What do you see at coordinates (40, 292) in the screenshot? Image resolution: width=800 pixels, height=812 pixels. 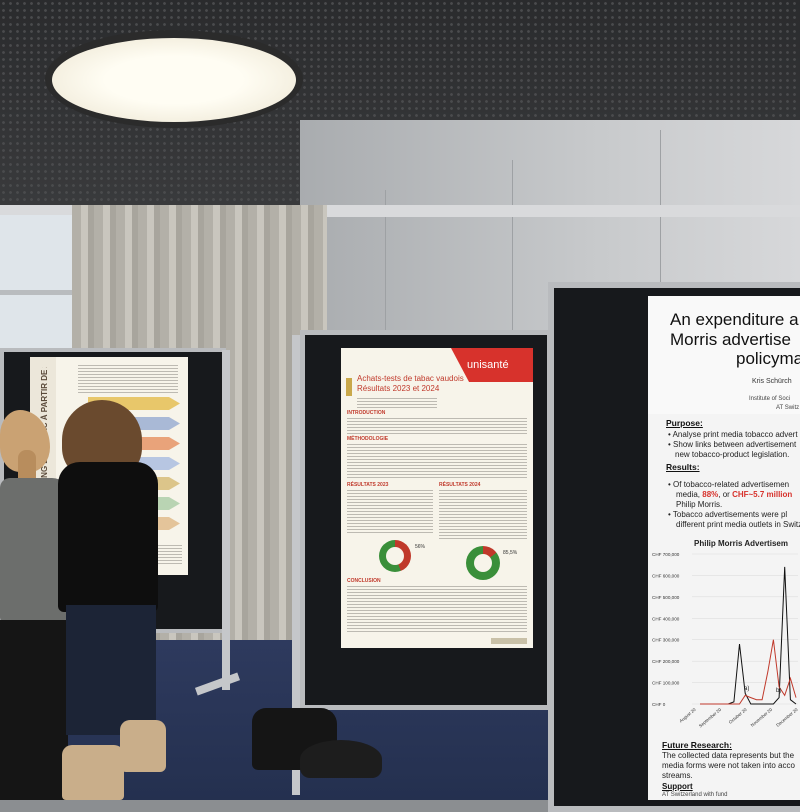 I see `window-frame` at bounding box center [40, 292].